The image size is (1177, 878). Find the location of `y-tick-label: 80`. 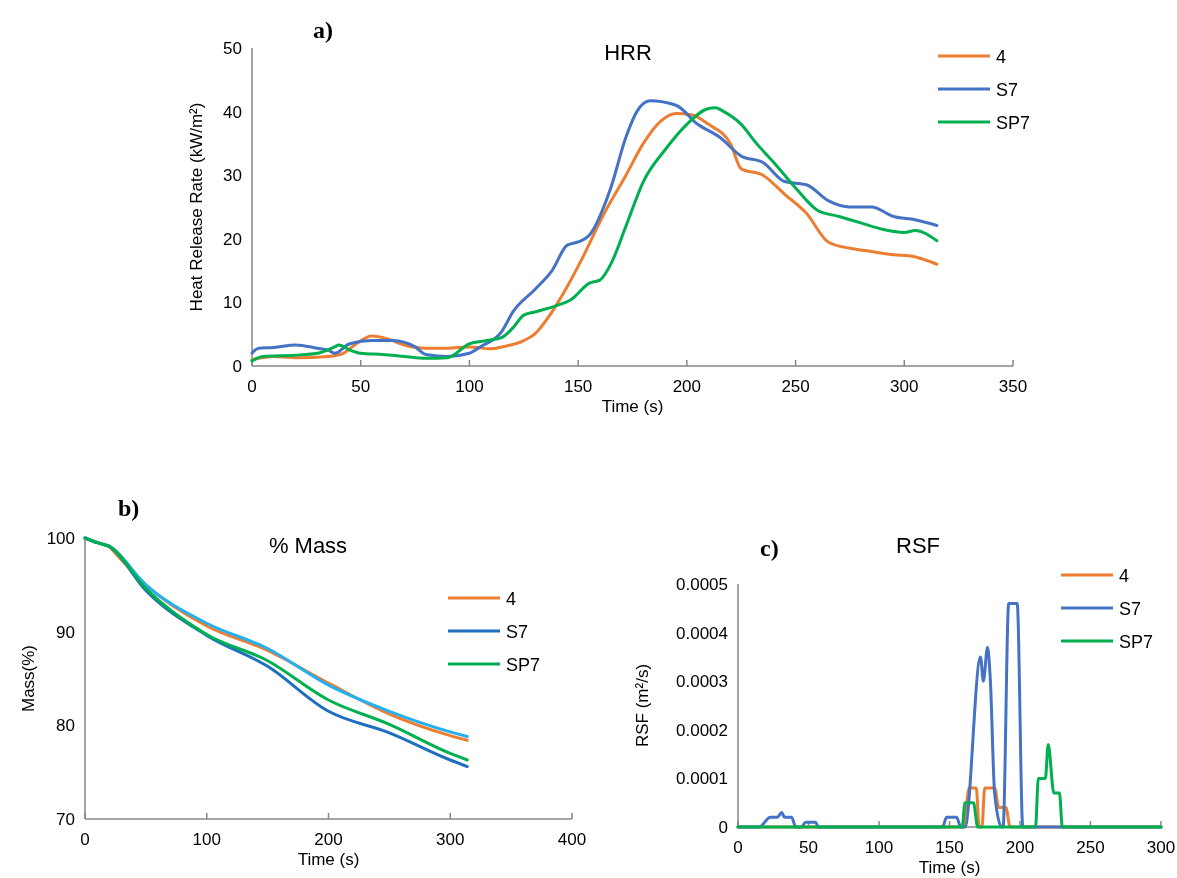

y-tick-label: 80 is located at coordinates (65, 726).